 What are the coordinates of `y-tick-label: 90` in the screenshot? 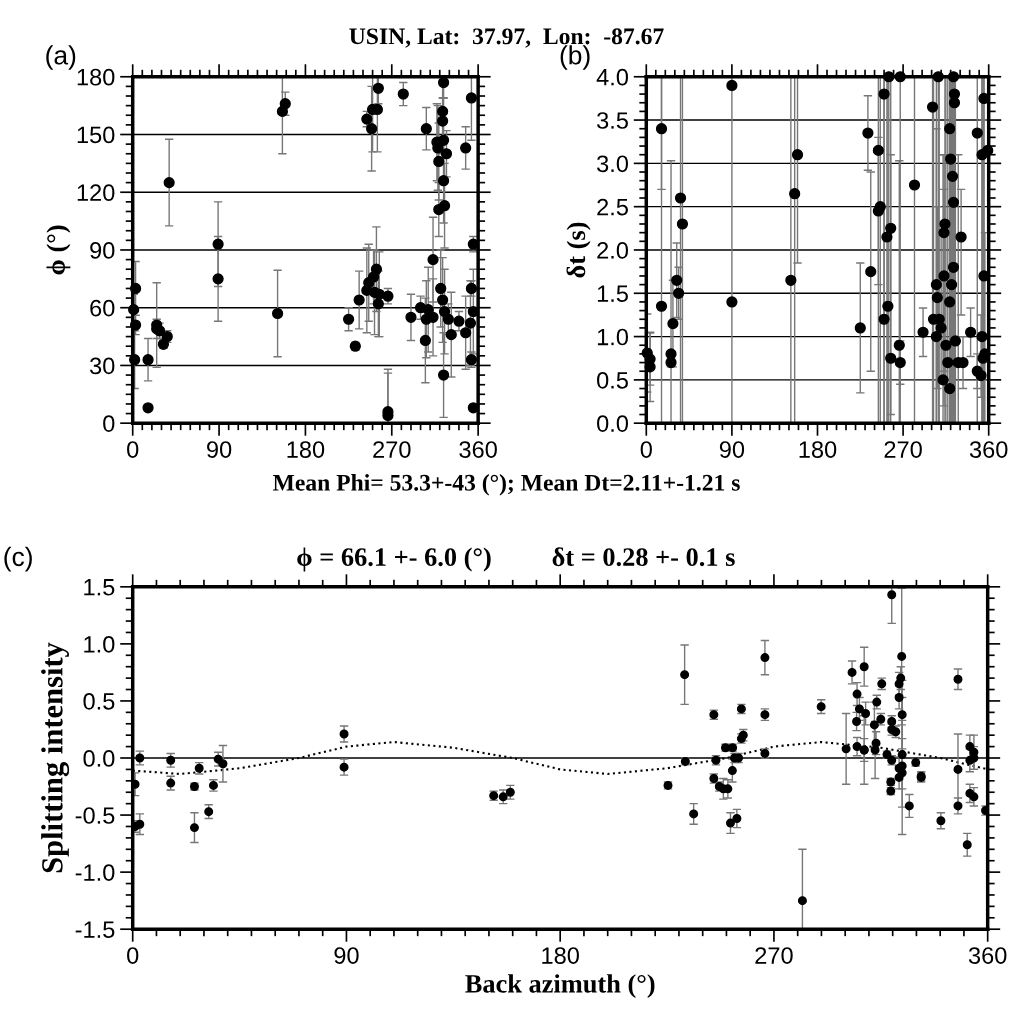 It's located at (102, 250).